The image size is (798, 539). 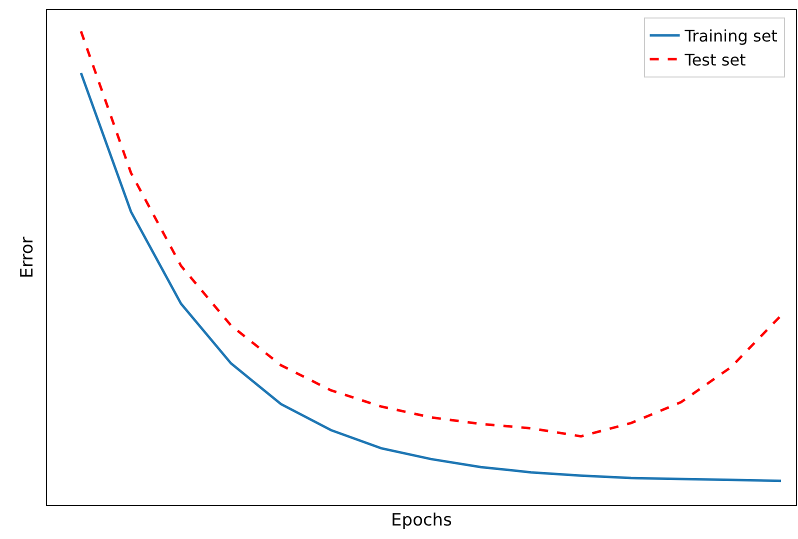 I want to click on x-axis-title: Epochs, so click(x=421, y=520).